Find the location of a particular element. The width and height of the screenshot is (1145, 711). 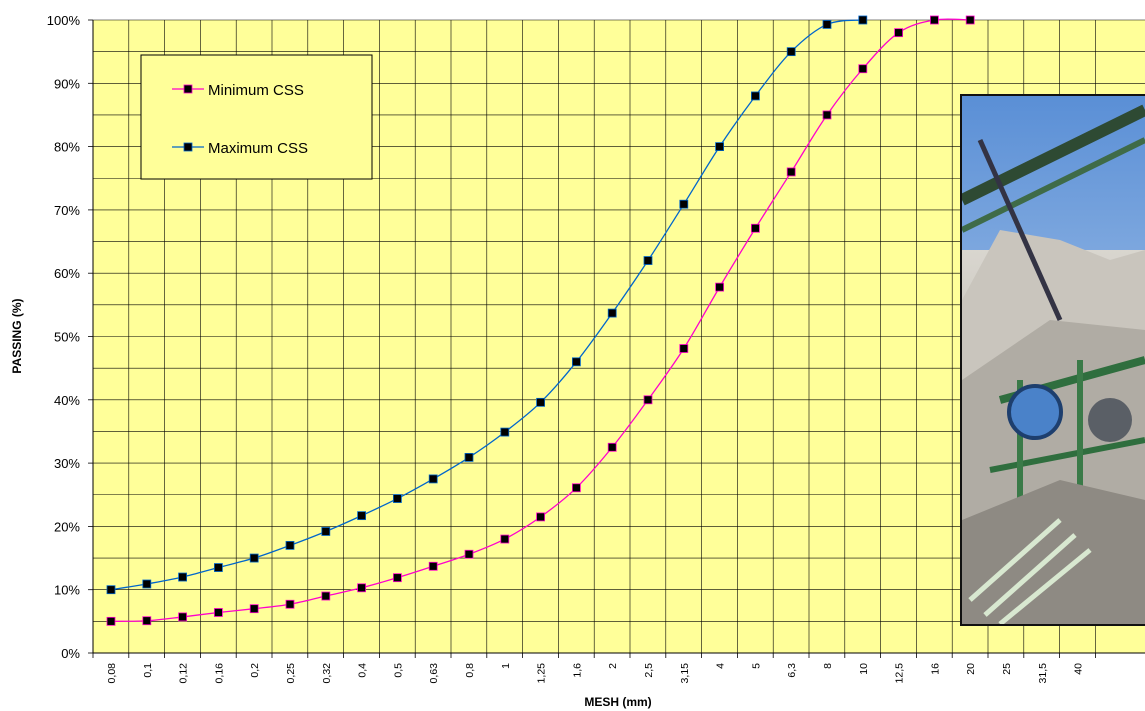

y-tick-label: 40% is located at coordinates (67, 400).